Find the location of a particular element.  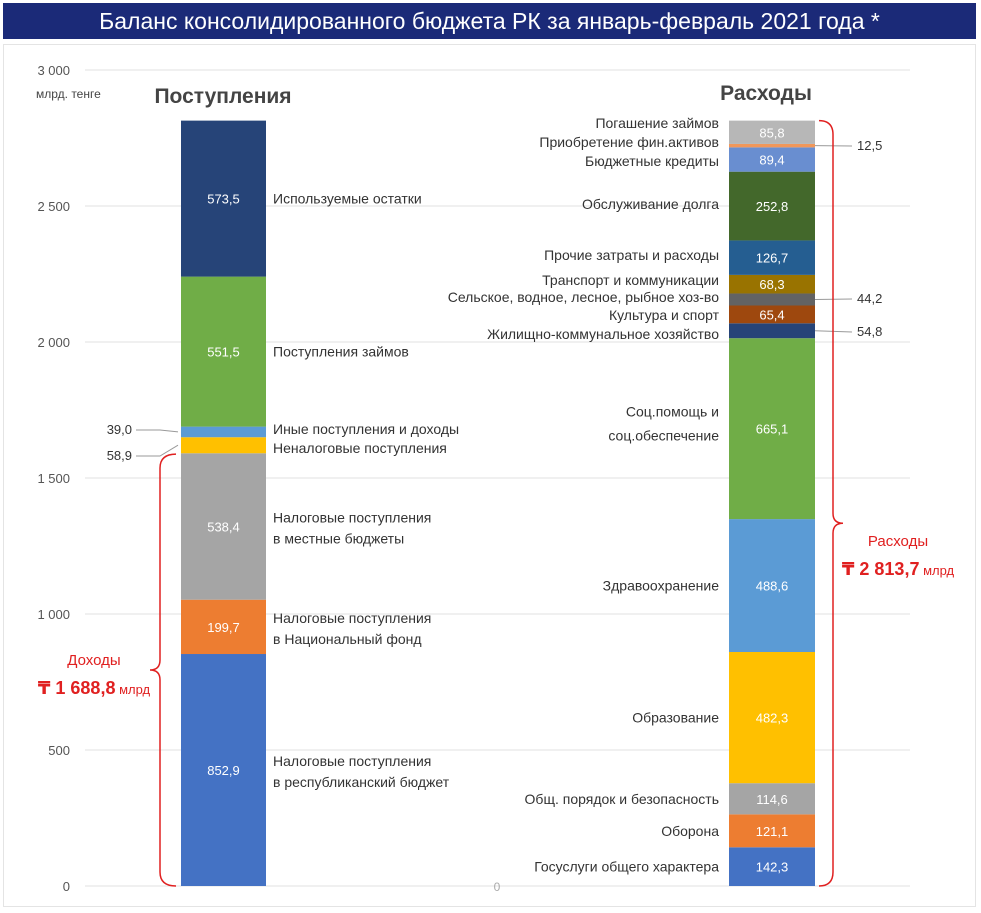

data-label: 114,6 is located at coordinates (772, 799).